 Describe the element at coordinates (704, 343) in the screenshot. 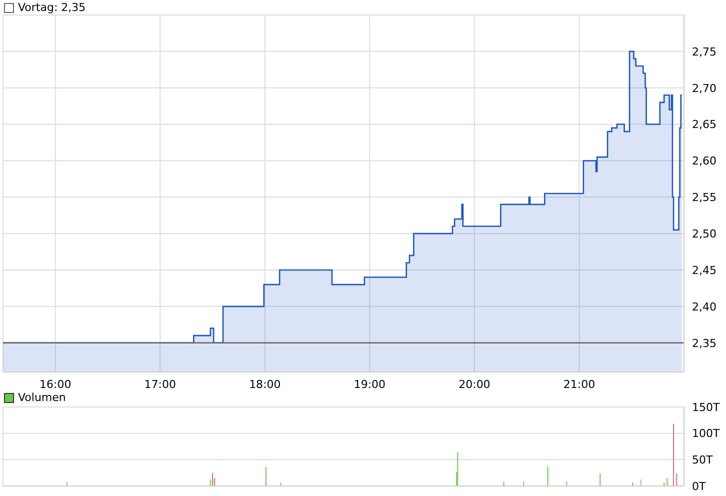

I see `y-tick-label: 2,35` at that location.